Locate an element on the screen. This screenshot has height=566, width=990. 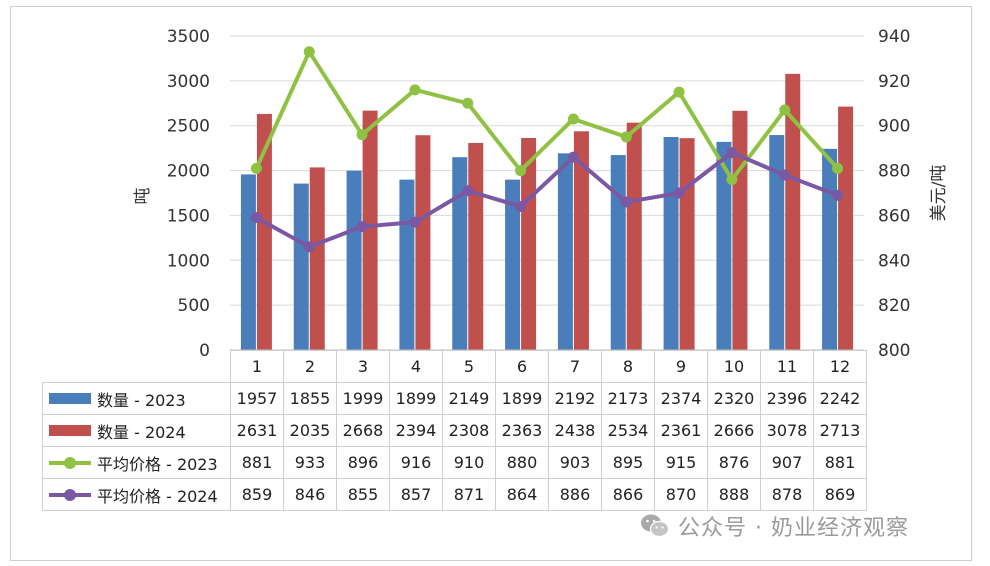
y2-tick-label: 860 is located at coordinates (894, 216).